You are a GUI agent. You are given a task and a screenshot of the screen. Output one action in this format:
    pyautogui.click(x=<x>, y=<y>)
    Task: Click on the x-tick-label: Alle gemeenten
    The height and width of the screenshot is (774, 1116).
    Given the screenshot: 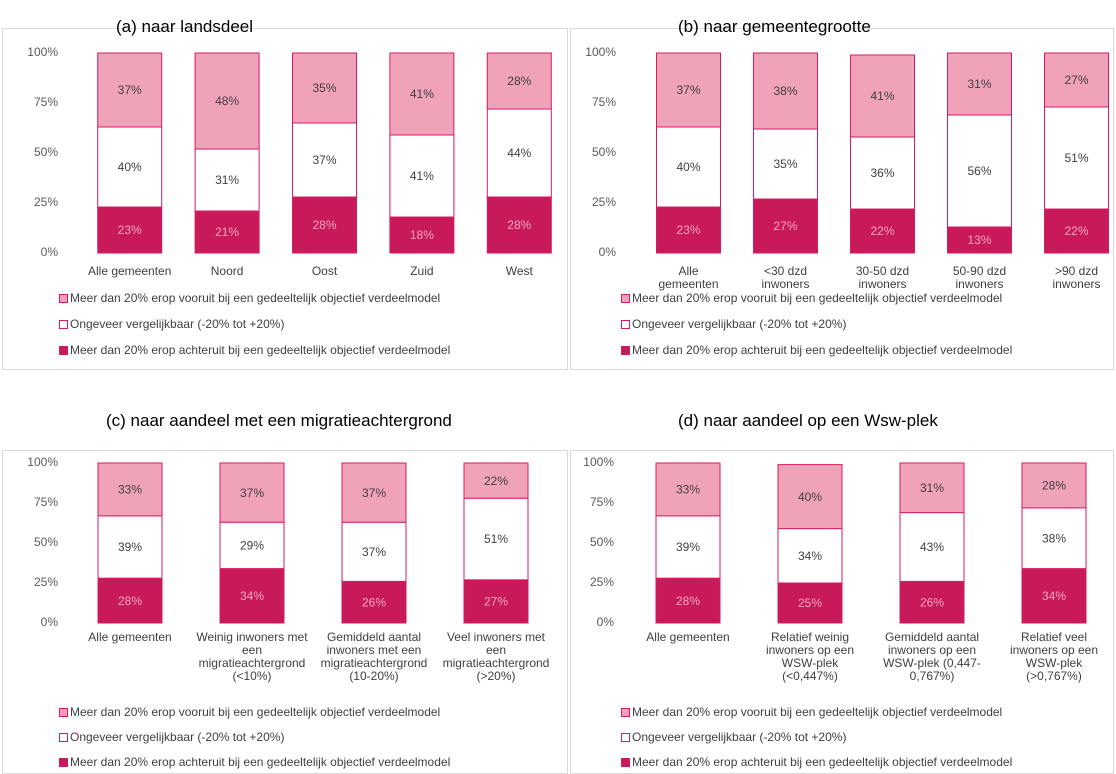 What is the action you would take?
    pyautogui.click(x=688, y=637)
    